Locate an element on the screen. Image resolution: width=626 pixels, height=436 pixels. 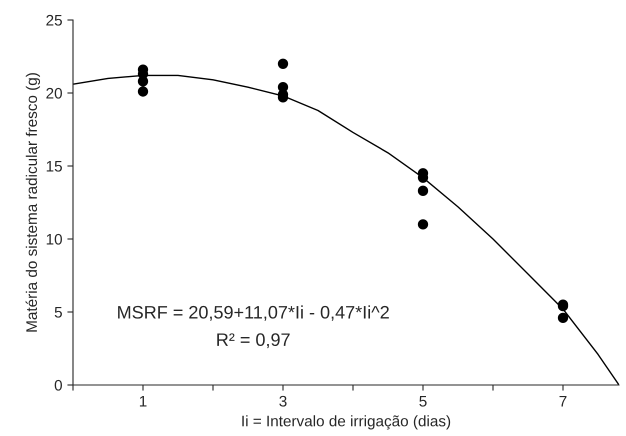
x-tick-label: 1 is located at coordinates (143, 401).